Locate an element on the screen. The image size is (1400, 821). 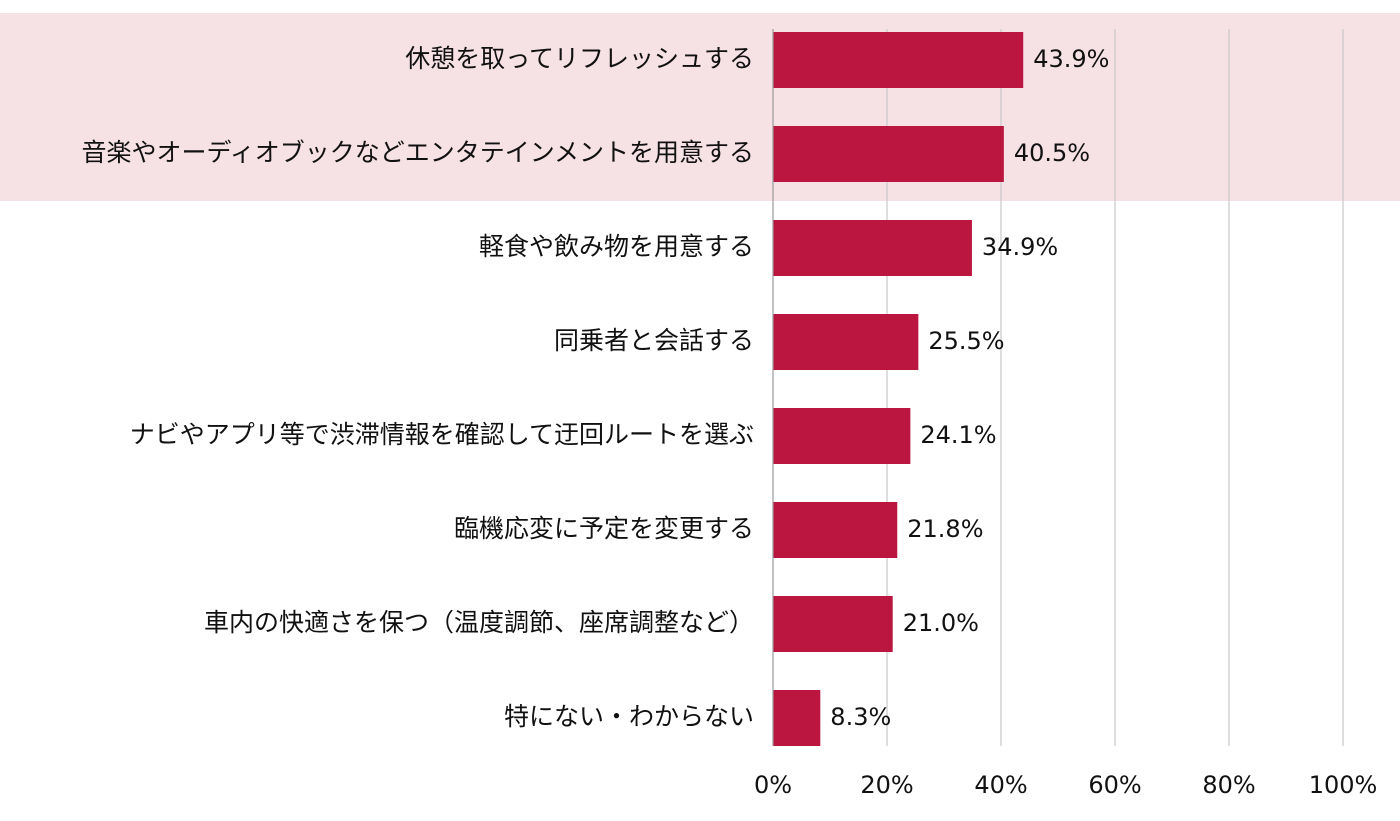
x-tick-label: 60% is located at coordinates (1114, 785).